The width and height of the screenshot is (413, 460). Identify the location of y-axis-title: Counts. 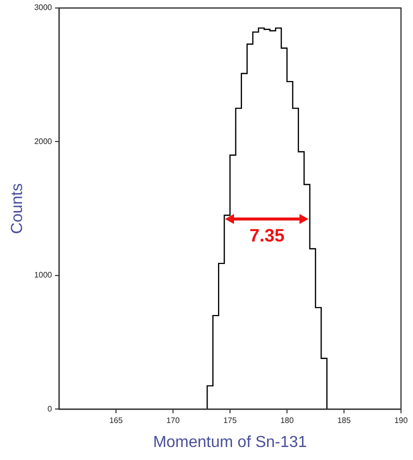
(17, 208).